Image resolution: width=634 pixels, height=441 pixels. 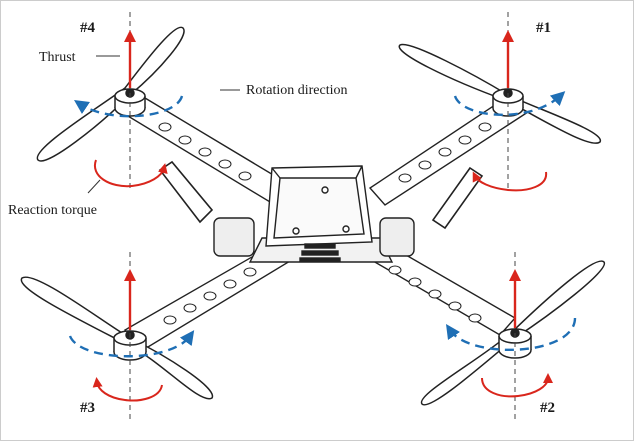 What do you see at coordinates (87, 408) in the screenshot?
I see `motor-label-3: #3` at bounding box center [87, 408].